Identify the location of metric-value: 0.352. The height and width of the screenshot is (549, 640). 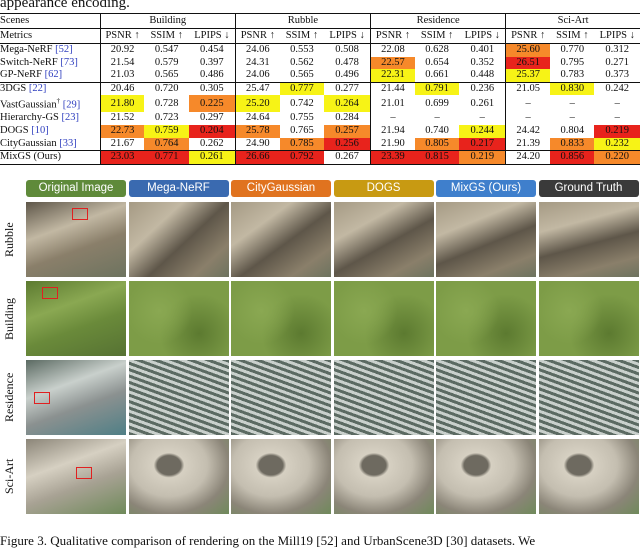
(482, 62).